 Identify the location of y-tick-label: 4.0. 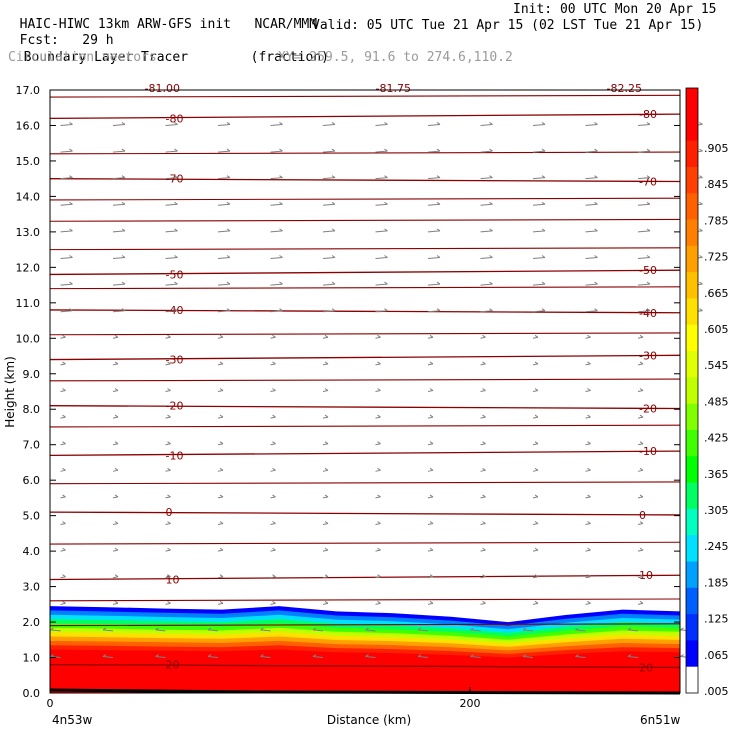
(32, 551).